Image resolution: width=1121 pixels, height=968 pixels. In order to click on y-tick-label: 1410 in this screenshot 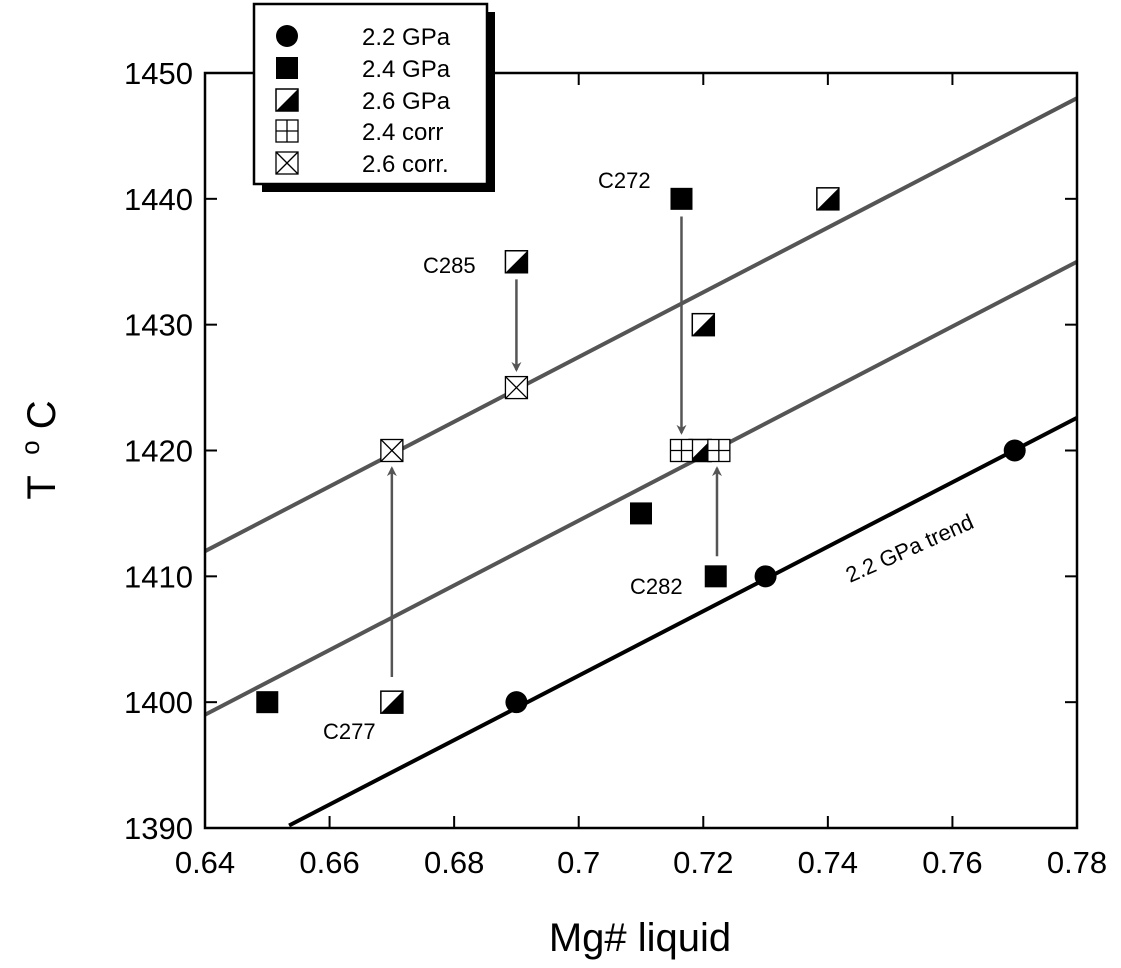, I will do `click(158, 576)`.